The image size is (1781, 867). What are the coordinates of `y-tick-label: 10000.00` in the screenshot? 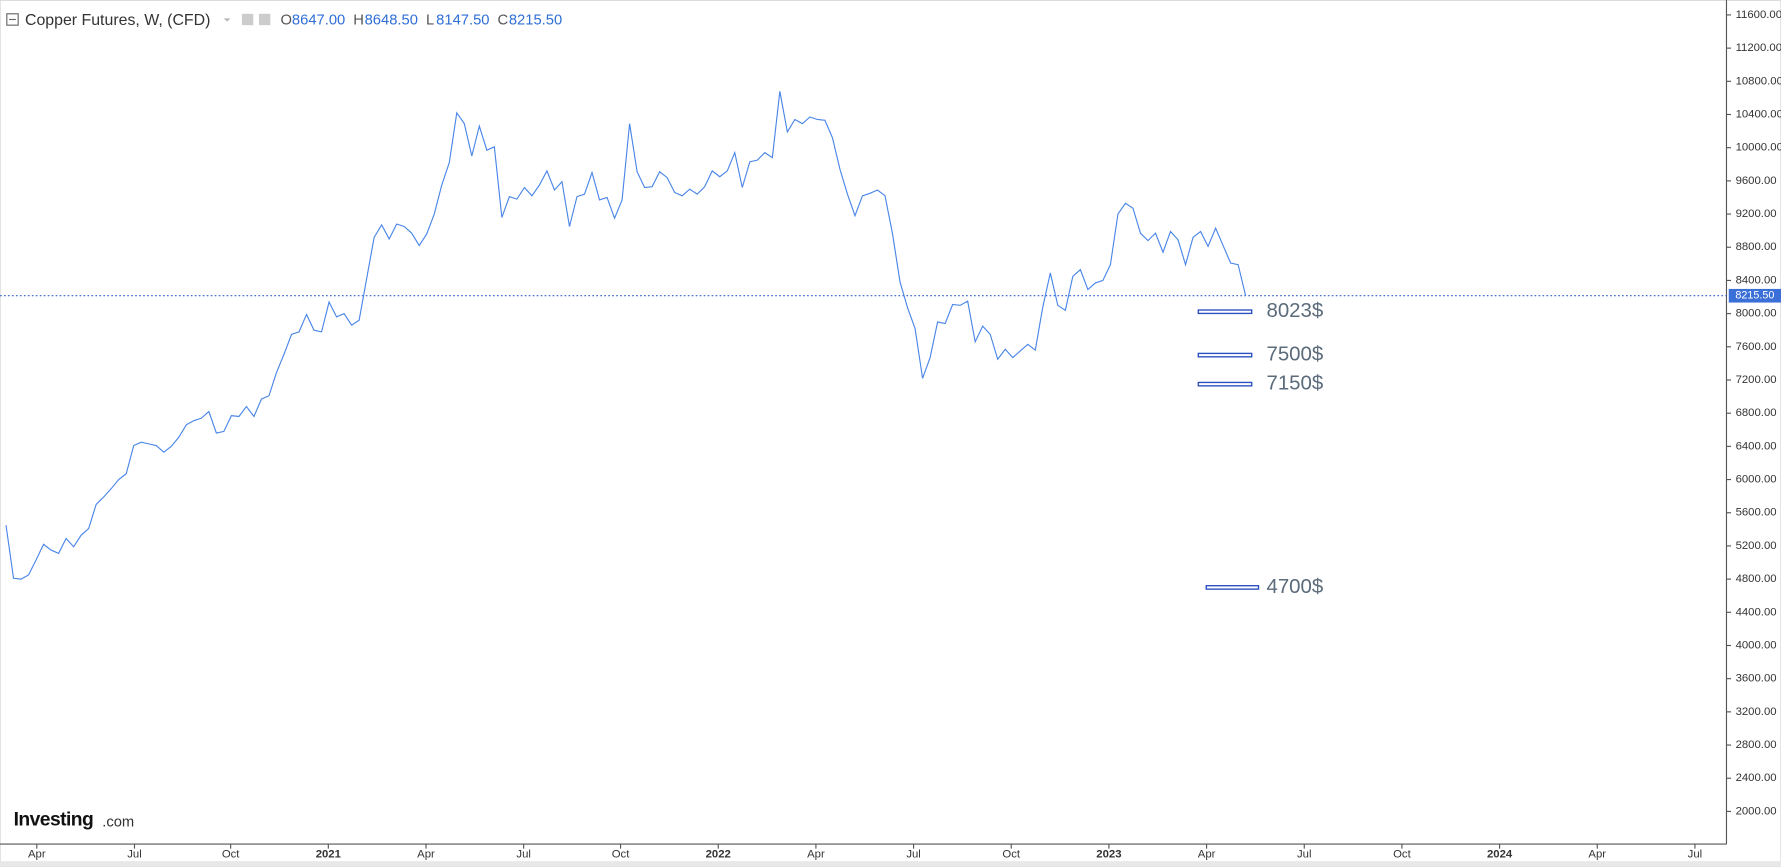 It's located at (1758, 148).